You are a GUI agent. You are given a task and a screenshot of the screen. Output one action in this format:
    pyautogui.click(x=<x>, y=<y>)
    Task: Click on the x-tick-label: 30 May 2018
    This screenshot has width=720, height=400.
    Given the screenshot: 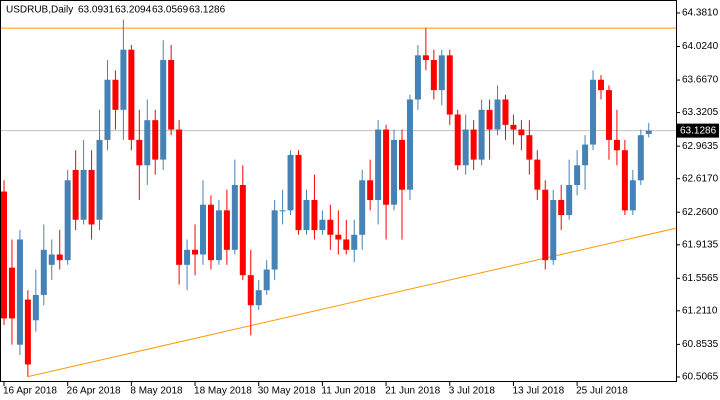 What is the action you would take?
    pyautogui.click(x=287, y=391)
    